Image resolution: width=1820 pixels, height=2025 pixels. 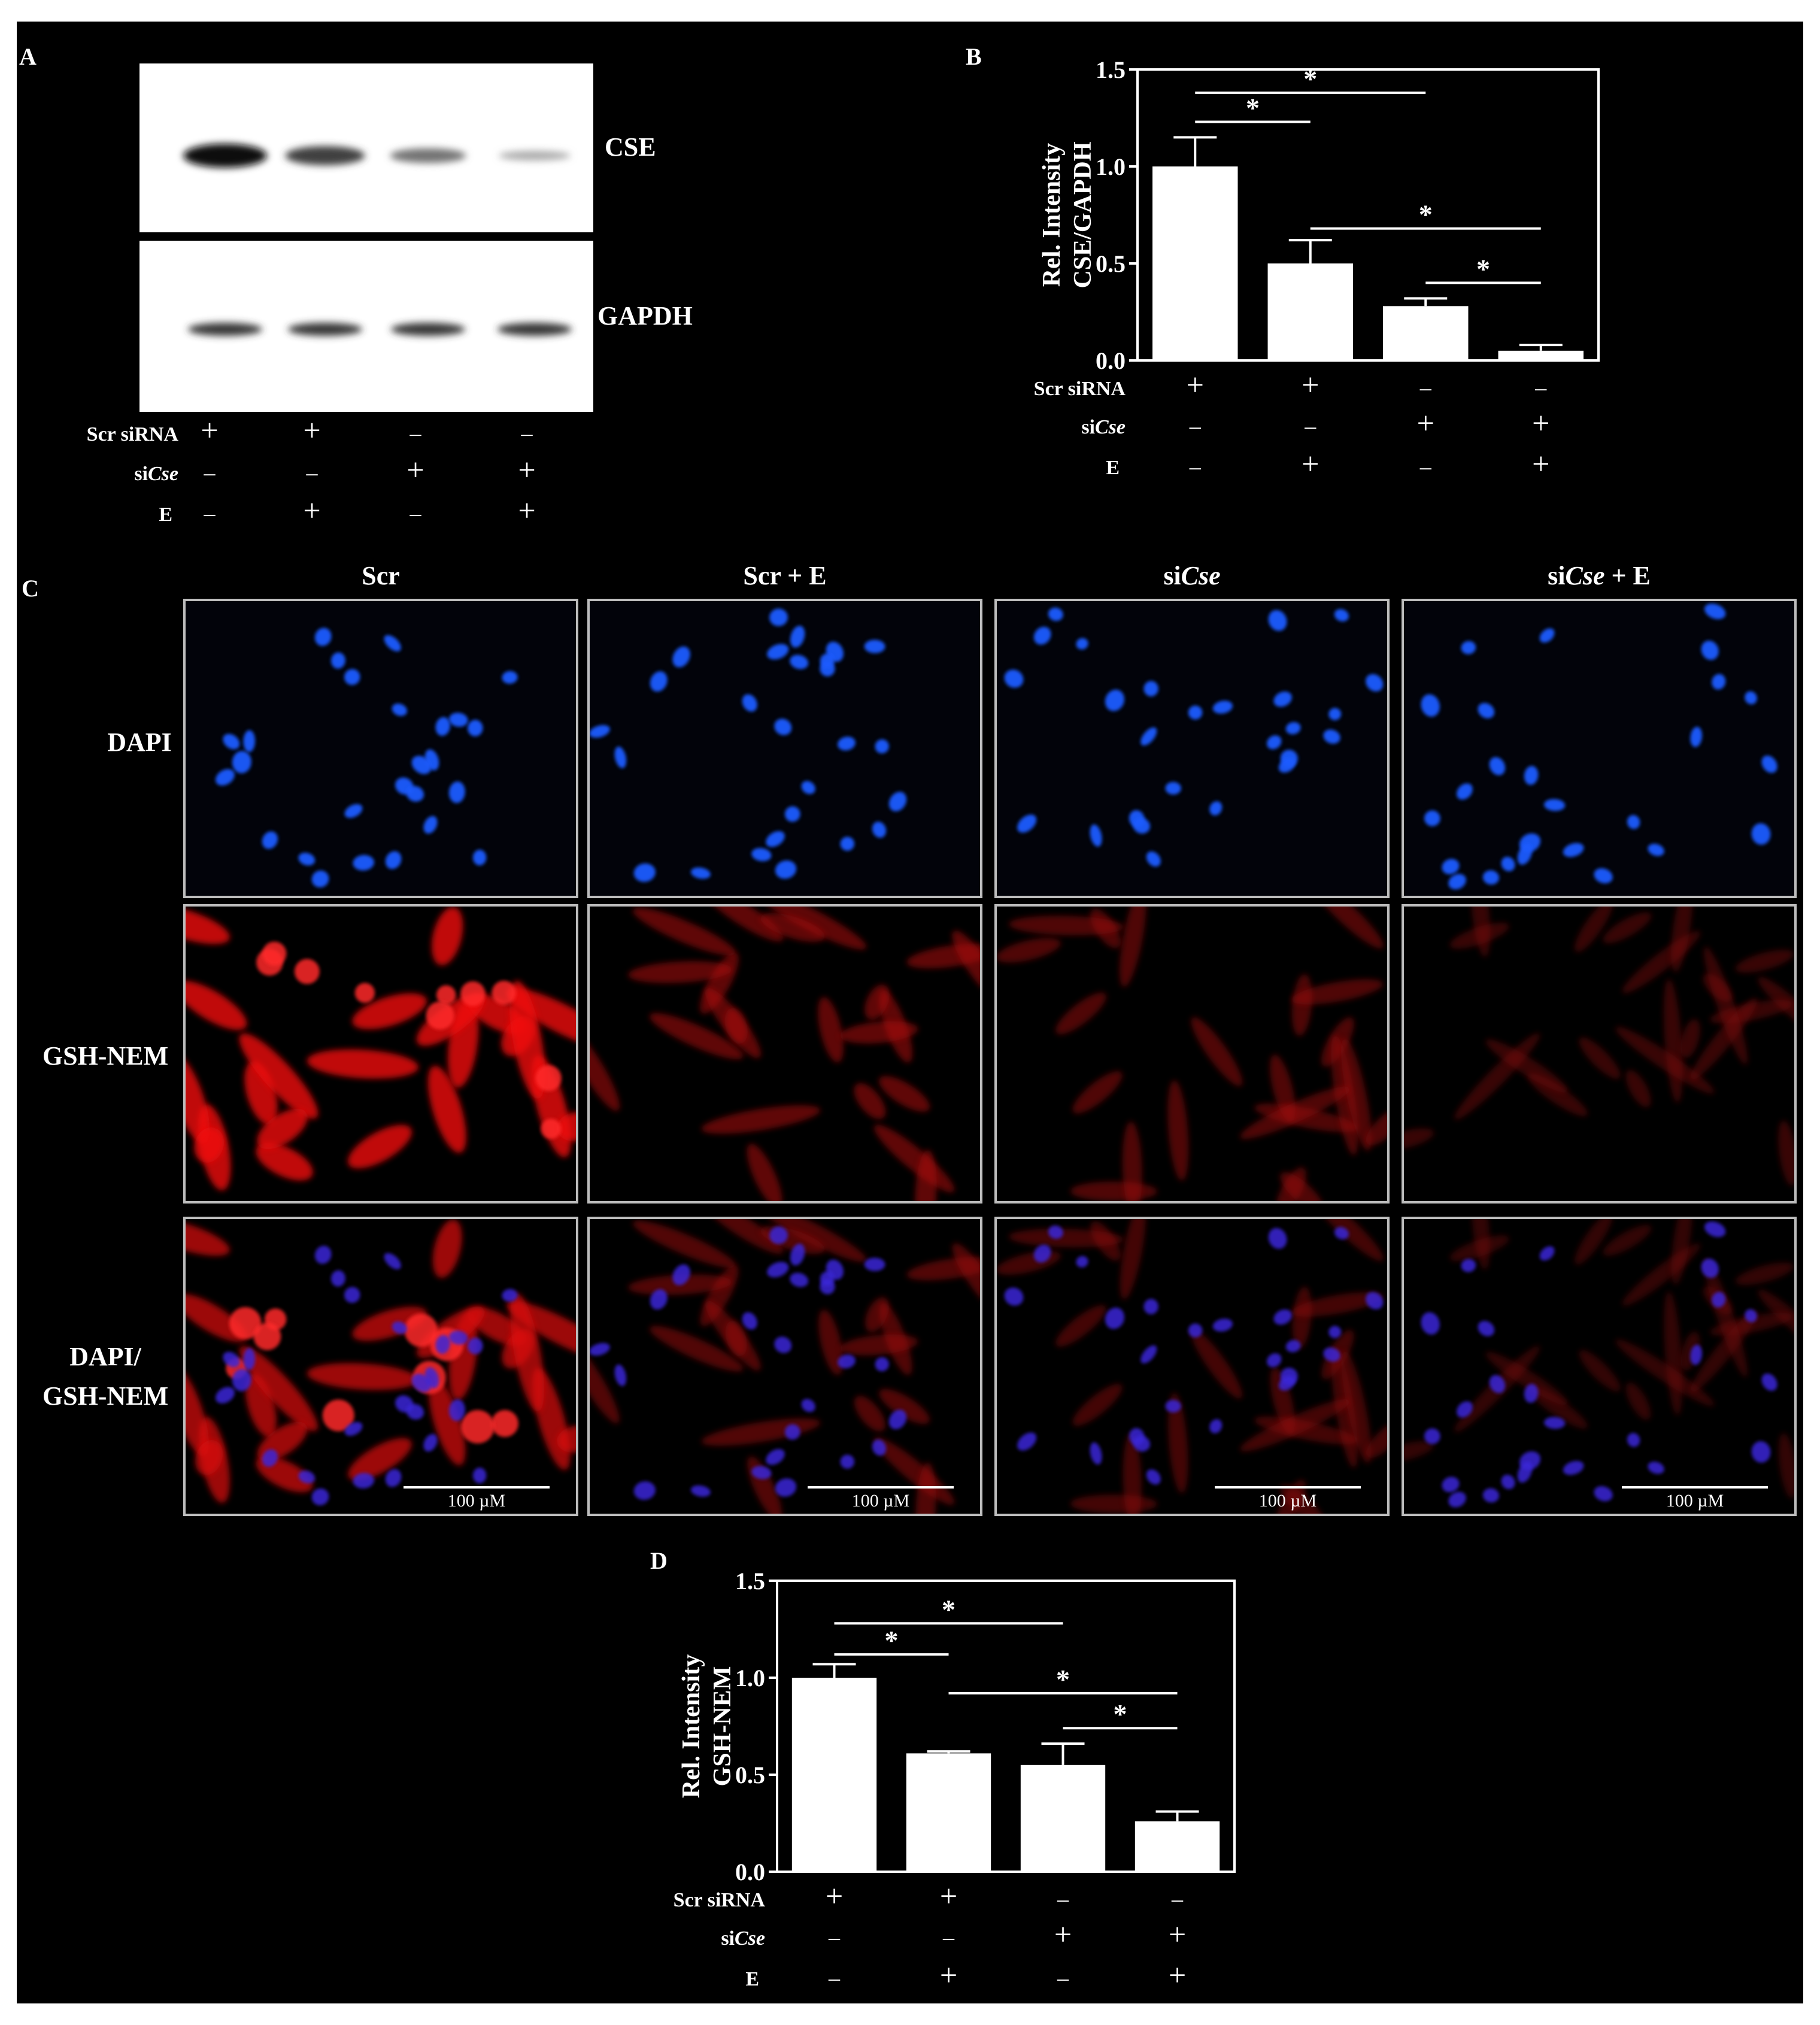 I want to click on y-axis-label-line: GSH-NEM, so click(x=722, y=1727).